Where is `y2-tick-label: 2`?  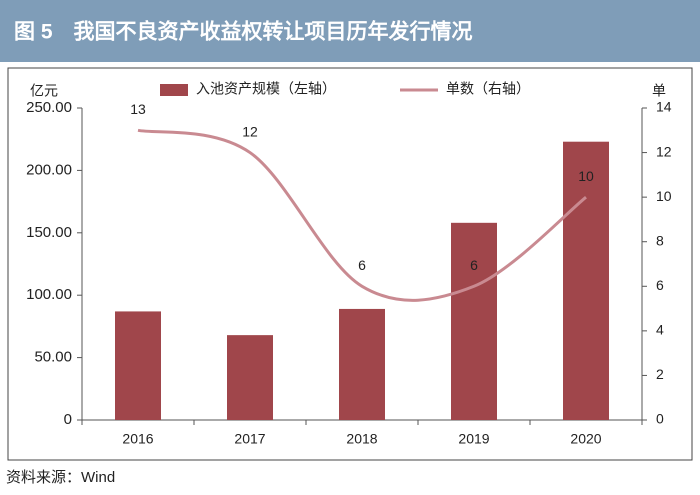 y2-tick-label: 2 is located at coordinates (660, 374).